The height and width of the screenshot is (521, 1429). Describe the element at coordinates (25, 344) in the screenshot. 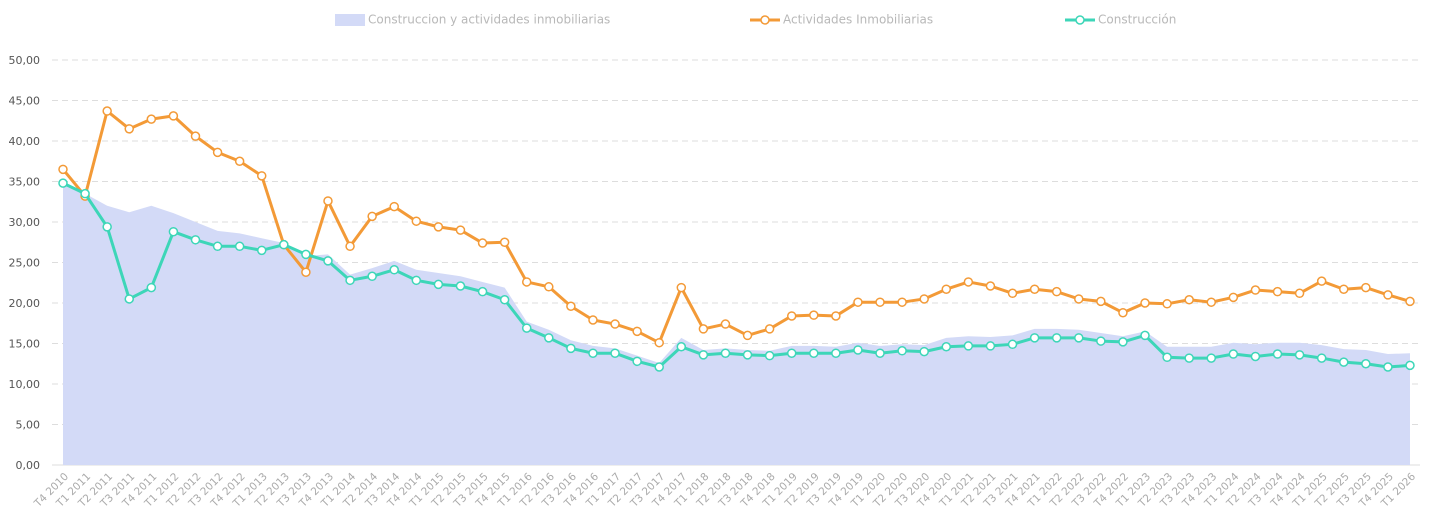

I see `y-tick-label: 15,00` at that location.